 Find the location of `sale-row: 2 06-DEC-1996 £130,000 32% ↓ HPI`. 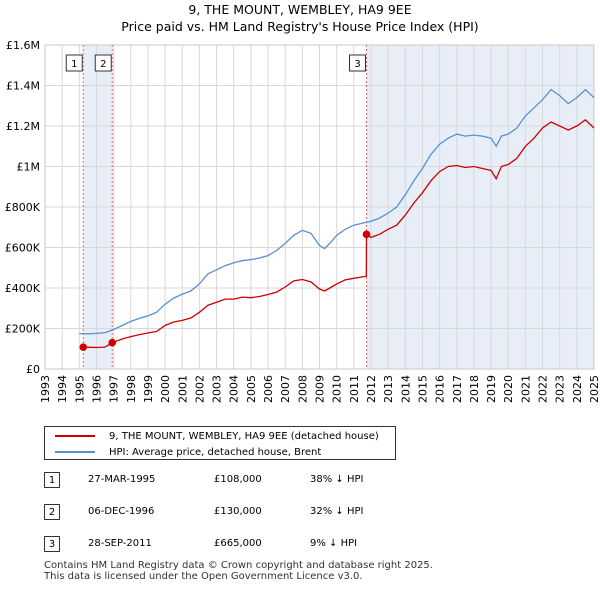

sale-row: 2 06-DEC-1996 £130,000 32% ↓ HPI is located at coordinates (244, 513).